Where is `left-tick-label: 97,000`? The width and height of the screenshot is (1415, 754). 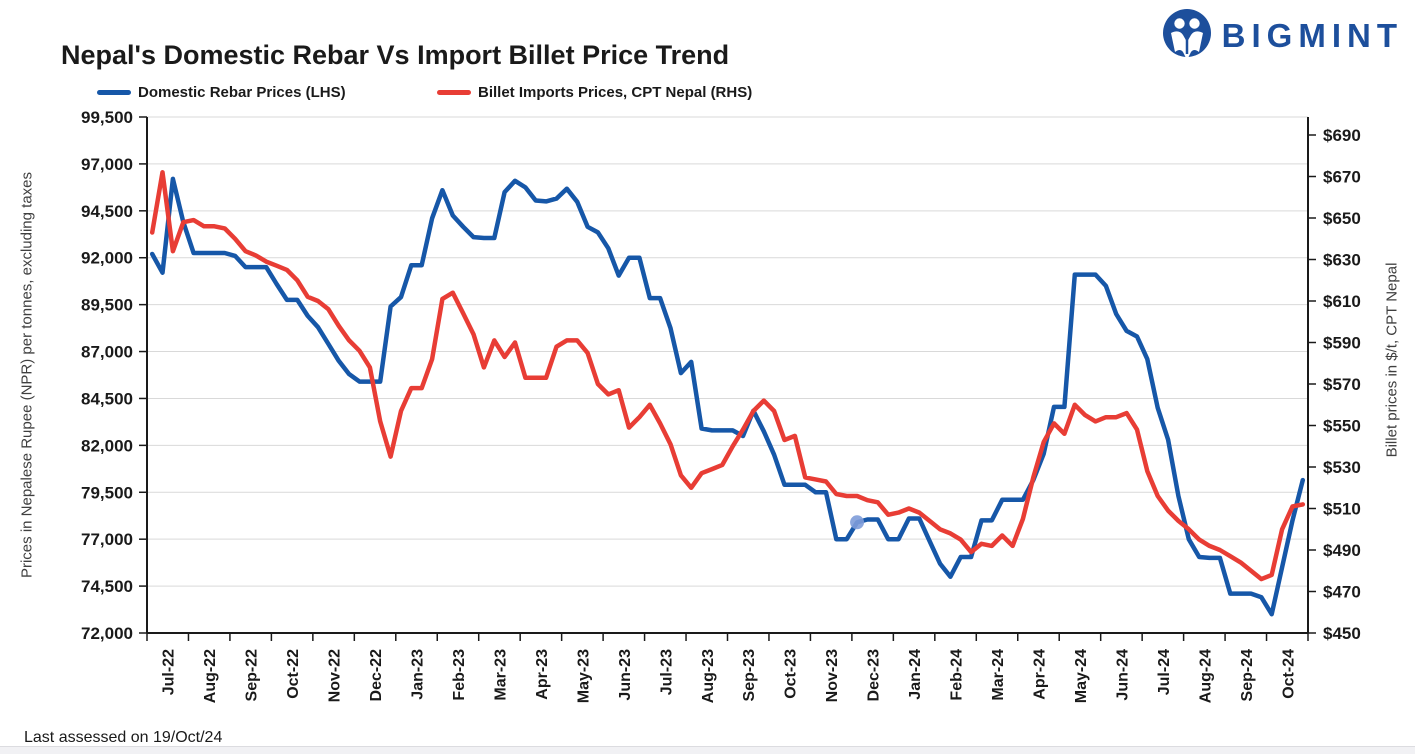
left-tick-label: 97,000 is located at coordinates (107, 164).